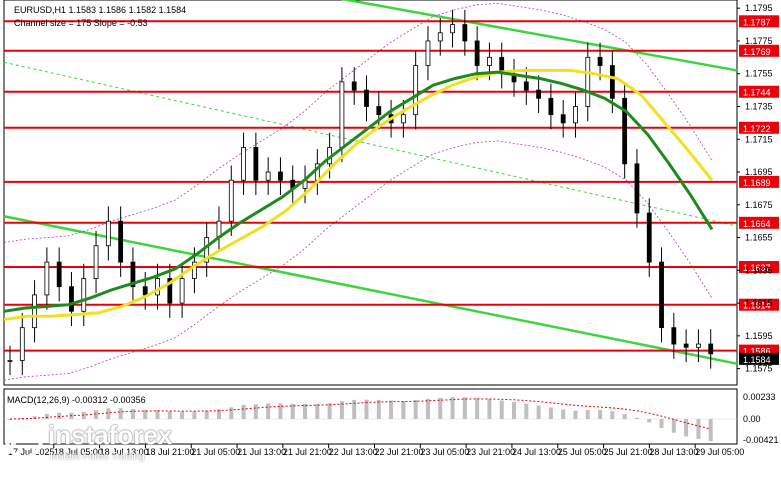  What do you see at coordinates (757, 52) in the screenshot?
I see `level-label-1.1769: 1.1769` at bounding box center [757, 52].